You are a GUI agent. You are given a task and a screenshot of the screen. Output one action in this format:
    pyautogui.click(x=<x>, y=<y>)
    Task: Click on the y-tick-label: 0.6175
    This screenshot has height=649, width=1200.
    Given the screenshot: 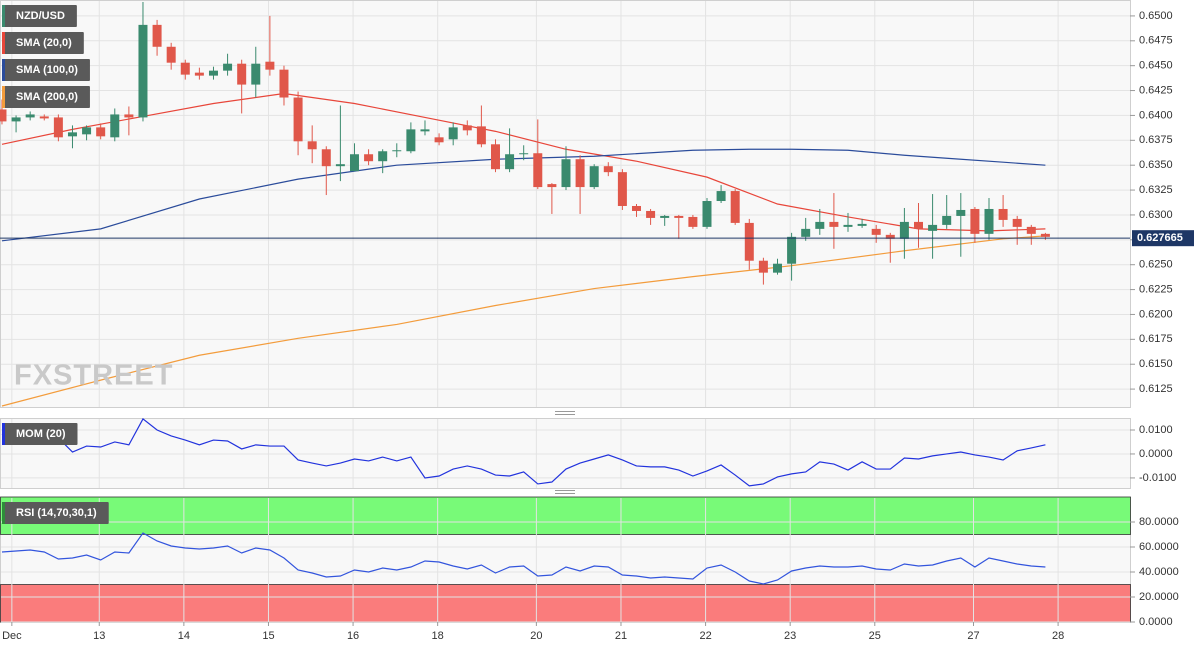 What is the action you would take?
    pyautogui.click(x=1156, y=339)
    